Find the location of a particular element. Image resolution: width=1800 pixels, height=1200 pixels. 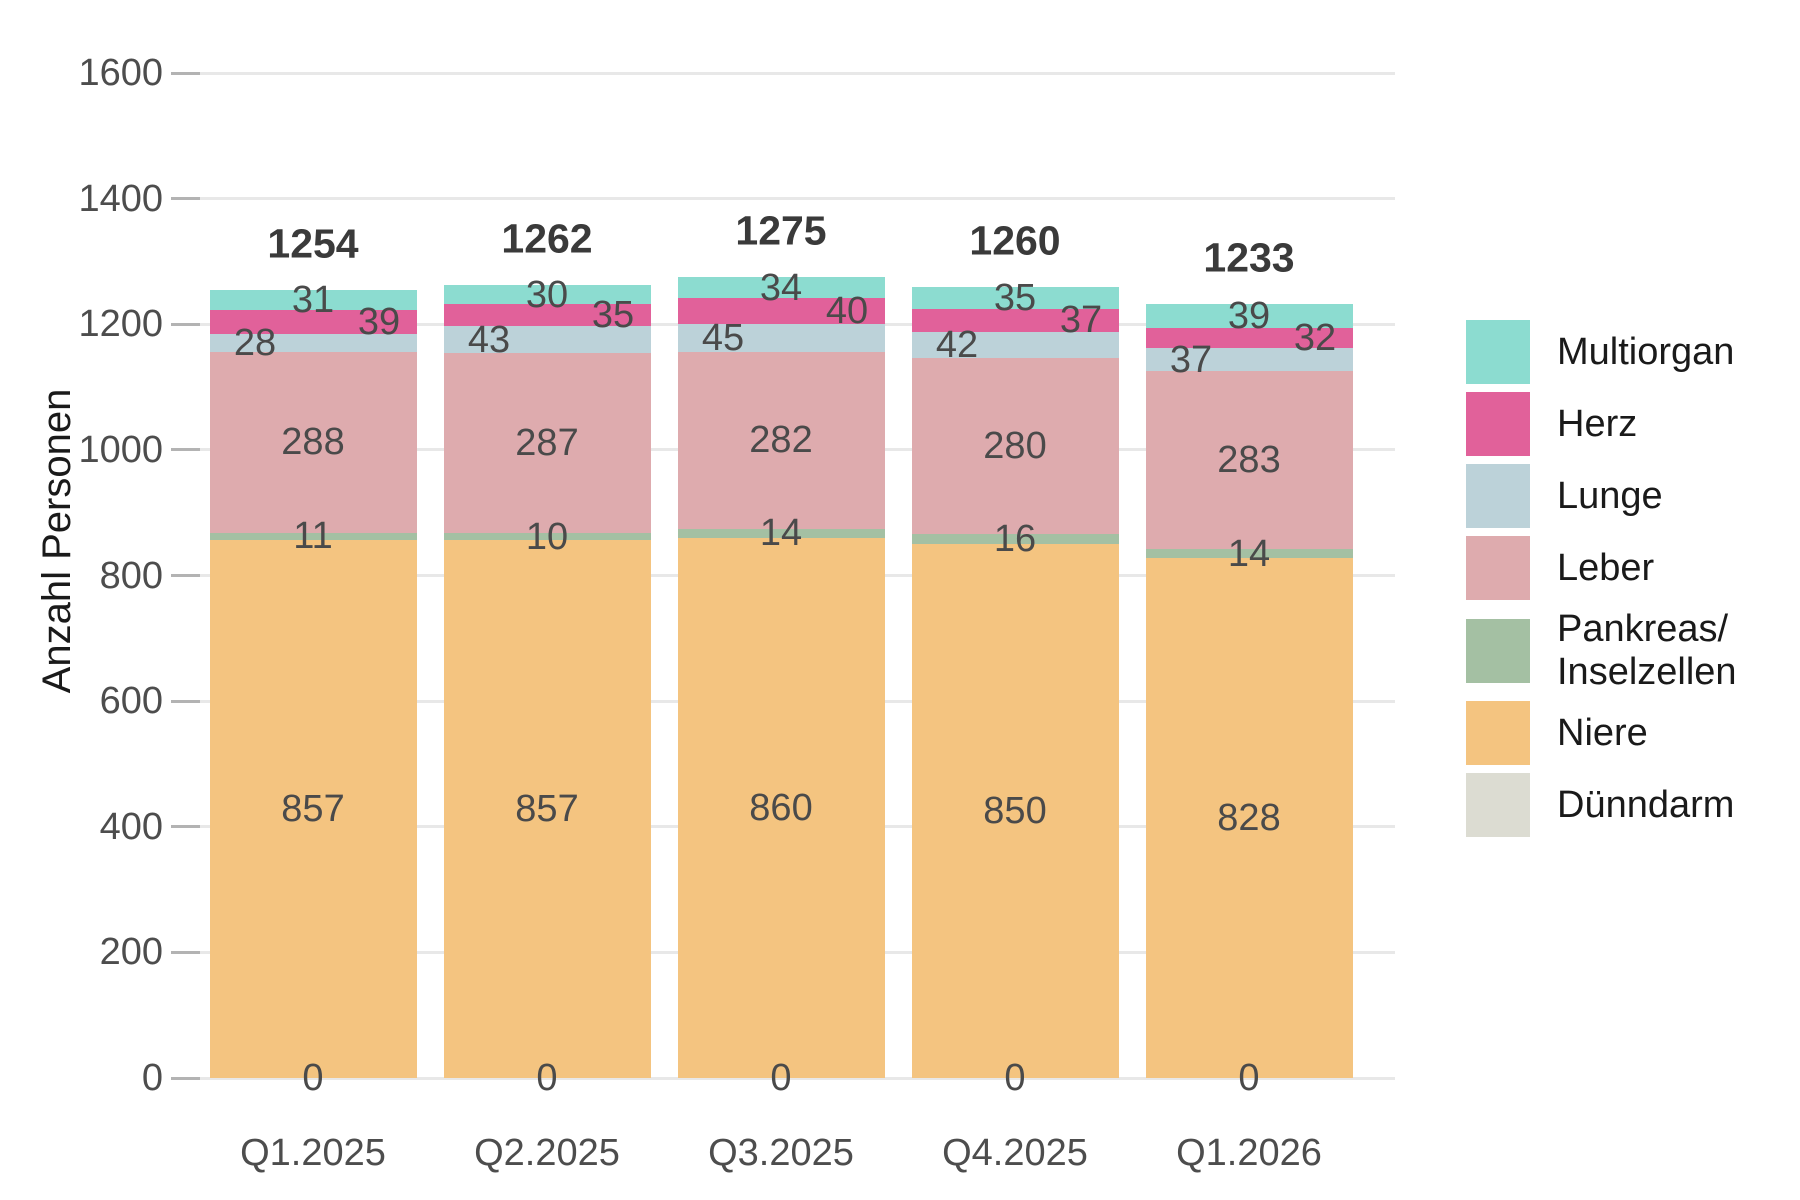

bar-total-label: 1260 is located at coordinates (1015, 240).